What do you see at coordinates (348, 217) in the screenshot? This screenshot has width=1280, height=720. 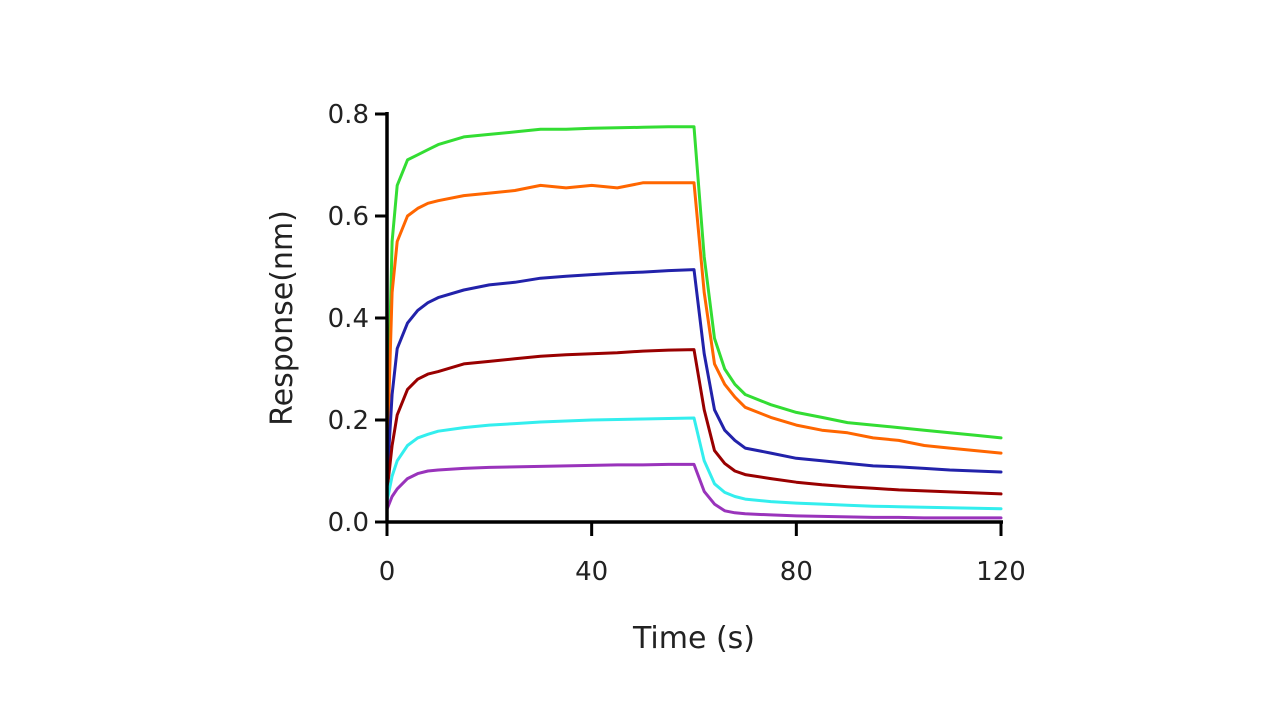 I see `y-tick-label: 0.6` at bounding box center [348, 217].